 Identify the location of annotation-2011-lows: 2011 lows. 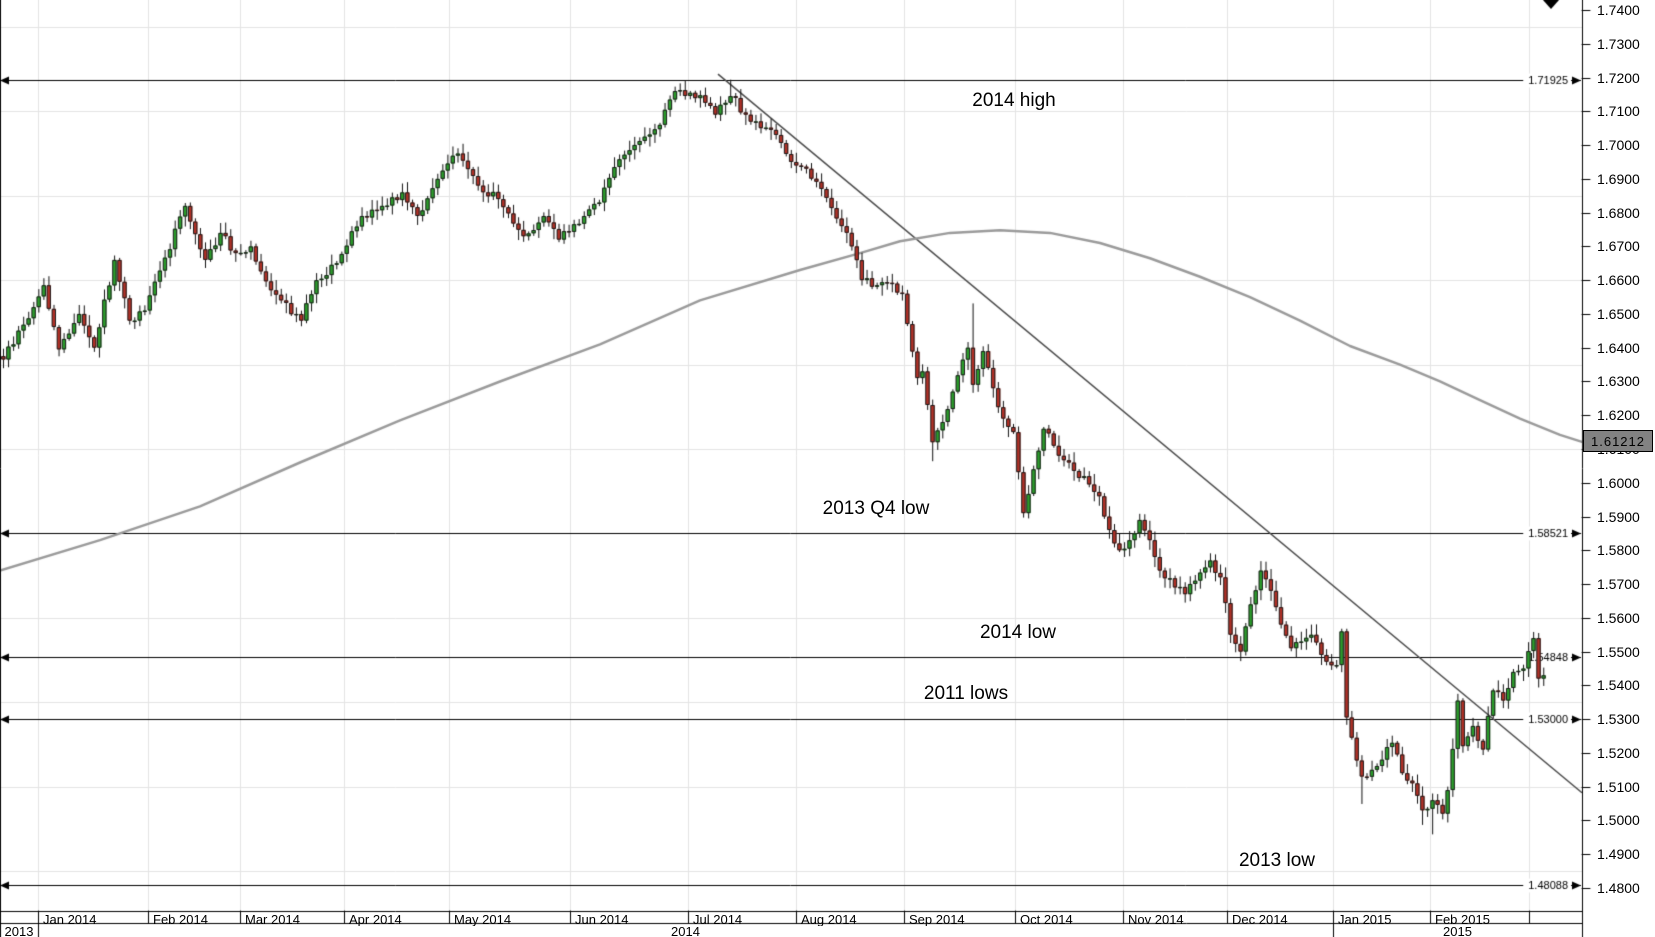
(966, 693).